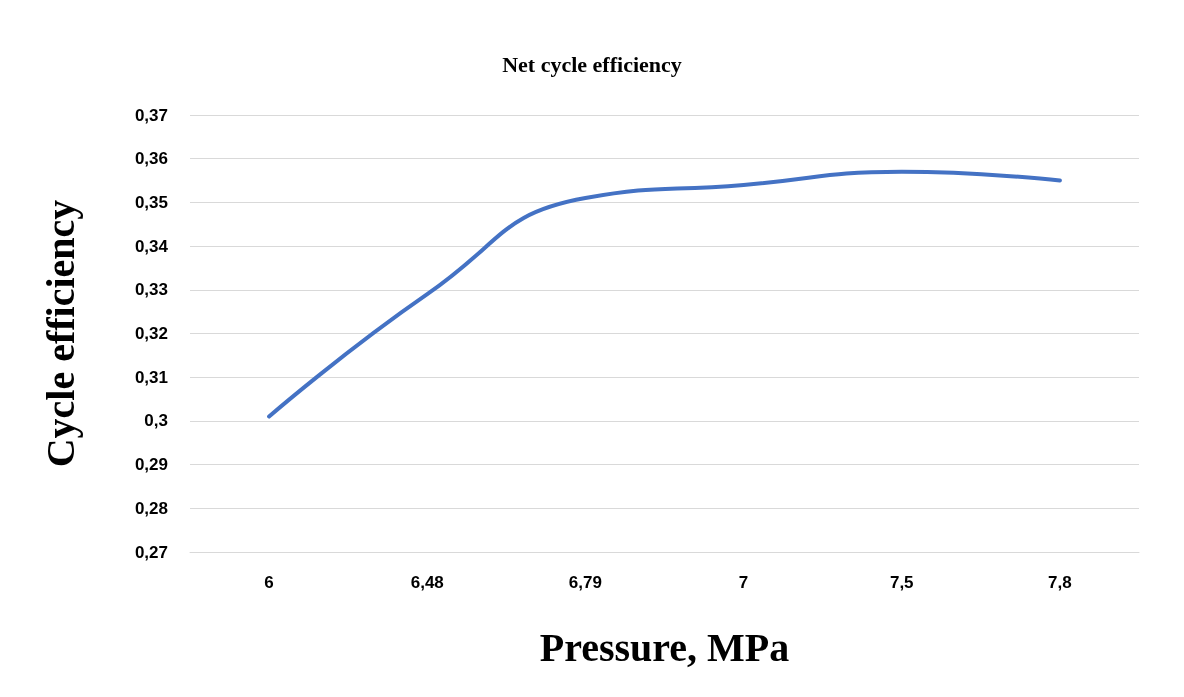 This screenshot has width=1184, height=697. I want to click on y-tick-label: 0,33, so click(151, 290).